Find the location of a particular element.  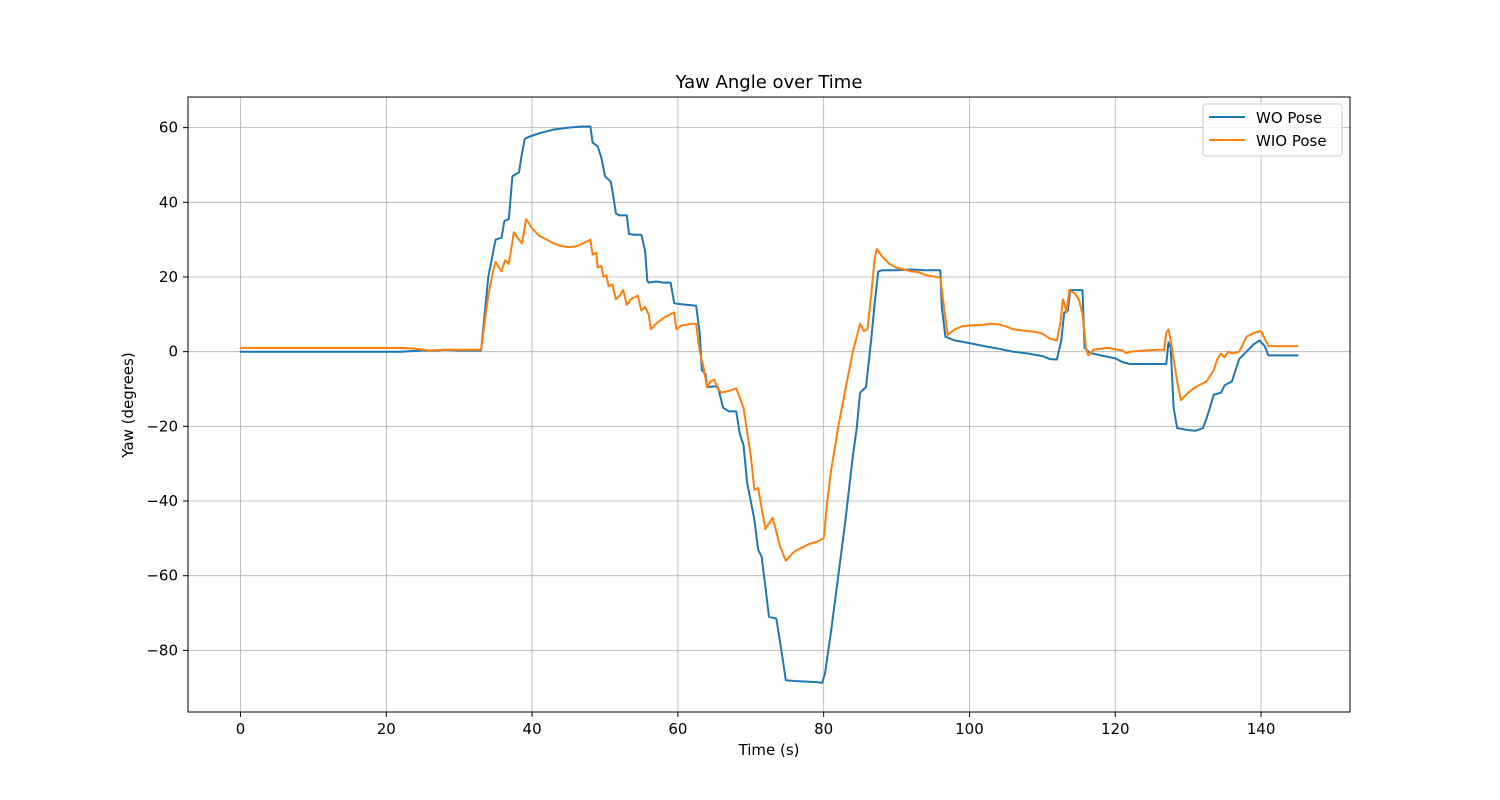

legend-label-wo-pose: WO Pose is located at coordinates (1289, 118).